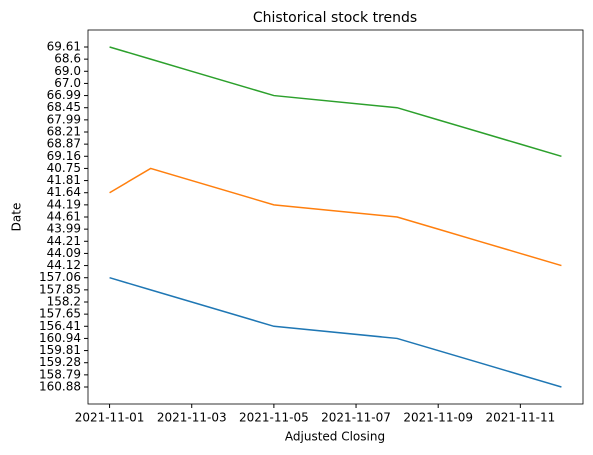  What do you see at coordinates (335, 18) in the screenshot?
I see `chart-title: Chistorical stock trends` at bounding box center [335, 18].